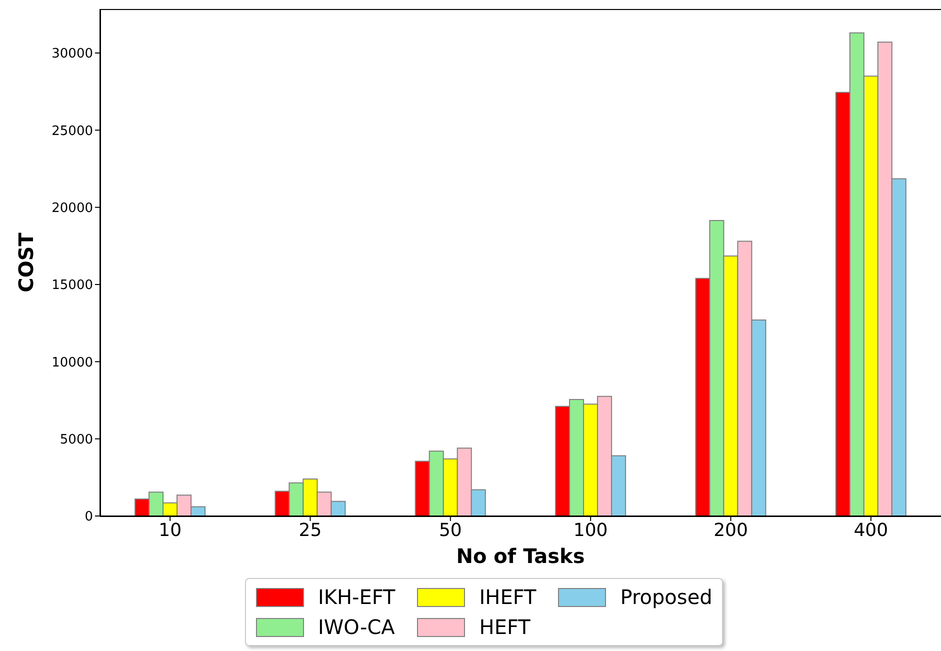 The height and width of the screenshot is (651, 941). I want to click on legend-label: IKH-EFT, so click(357, 597).